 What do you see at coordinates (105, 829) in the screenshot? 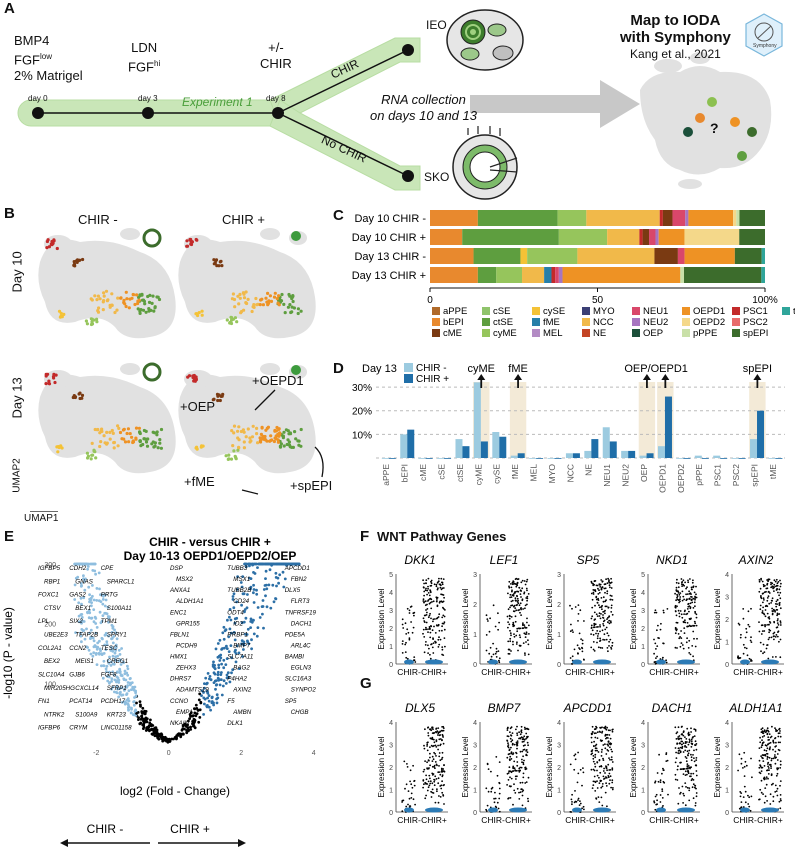
I see `direction-label-minus: CHIR -` at bounding box center [105, 829].